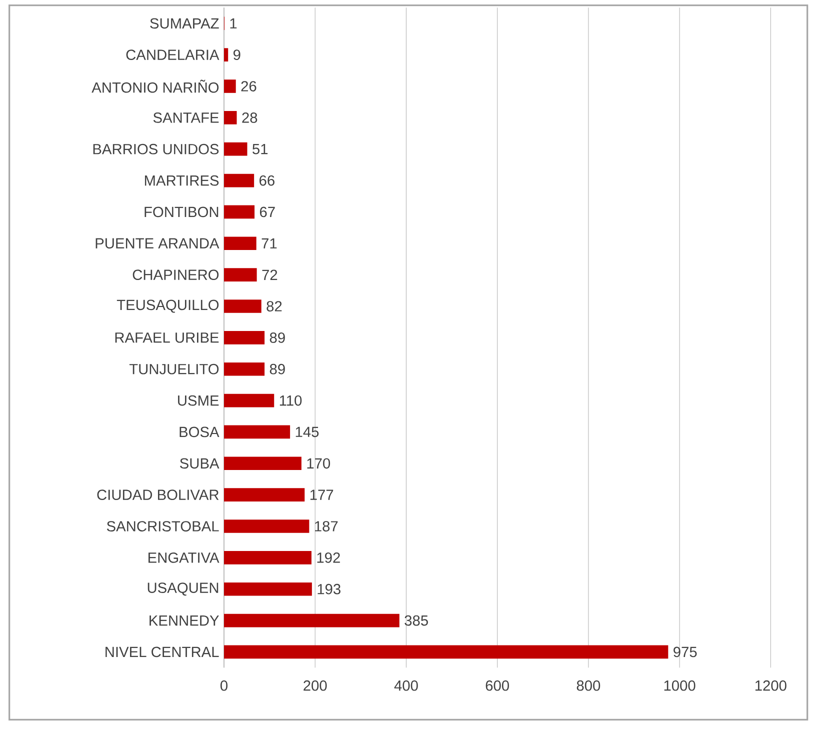 This screenshot has height=733, width=814. Describe the element at coordinates (270, 275) in the screenshot. I see `data-label: 72` at that location.